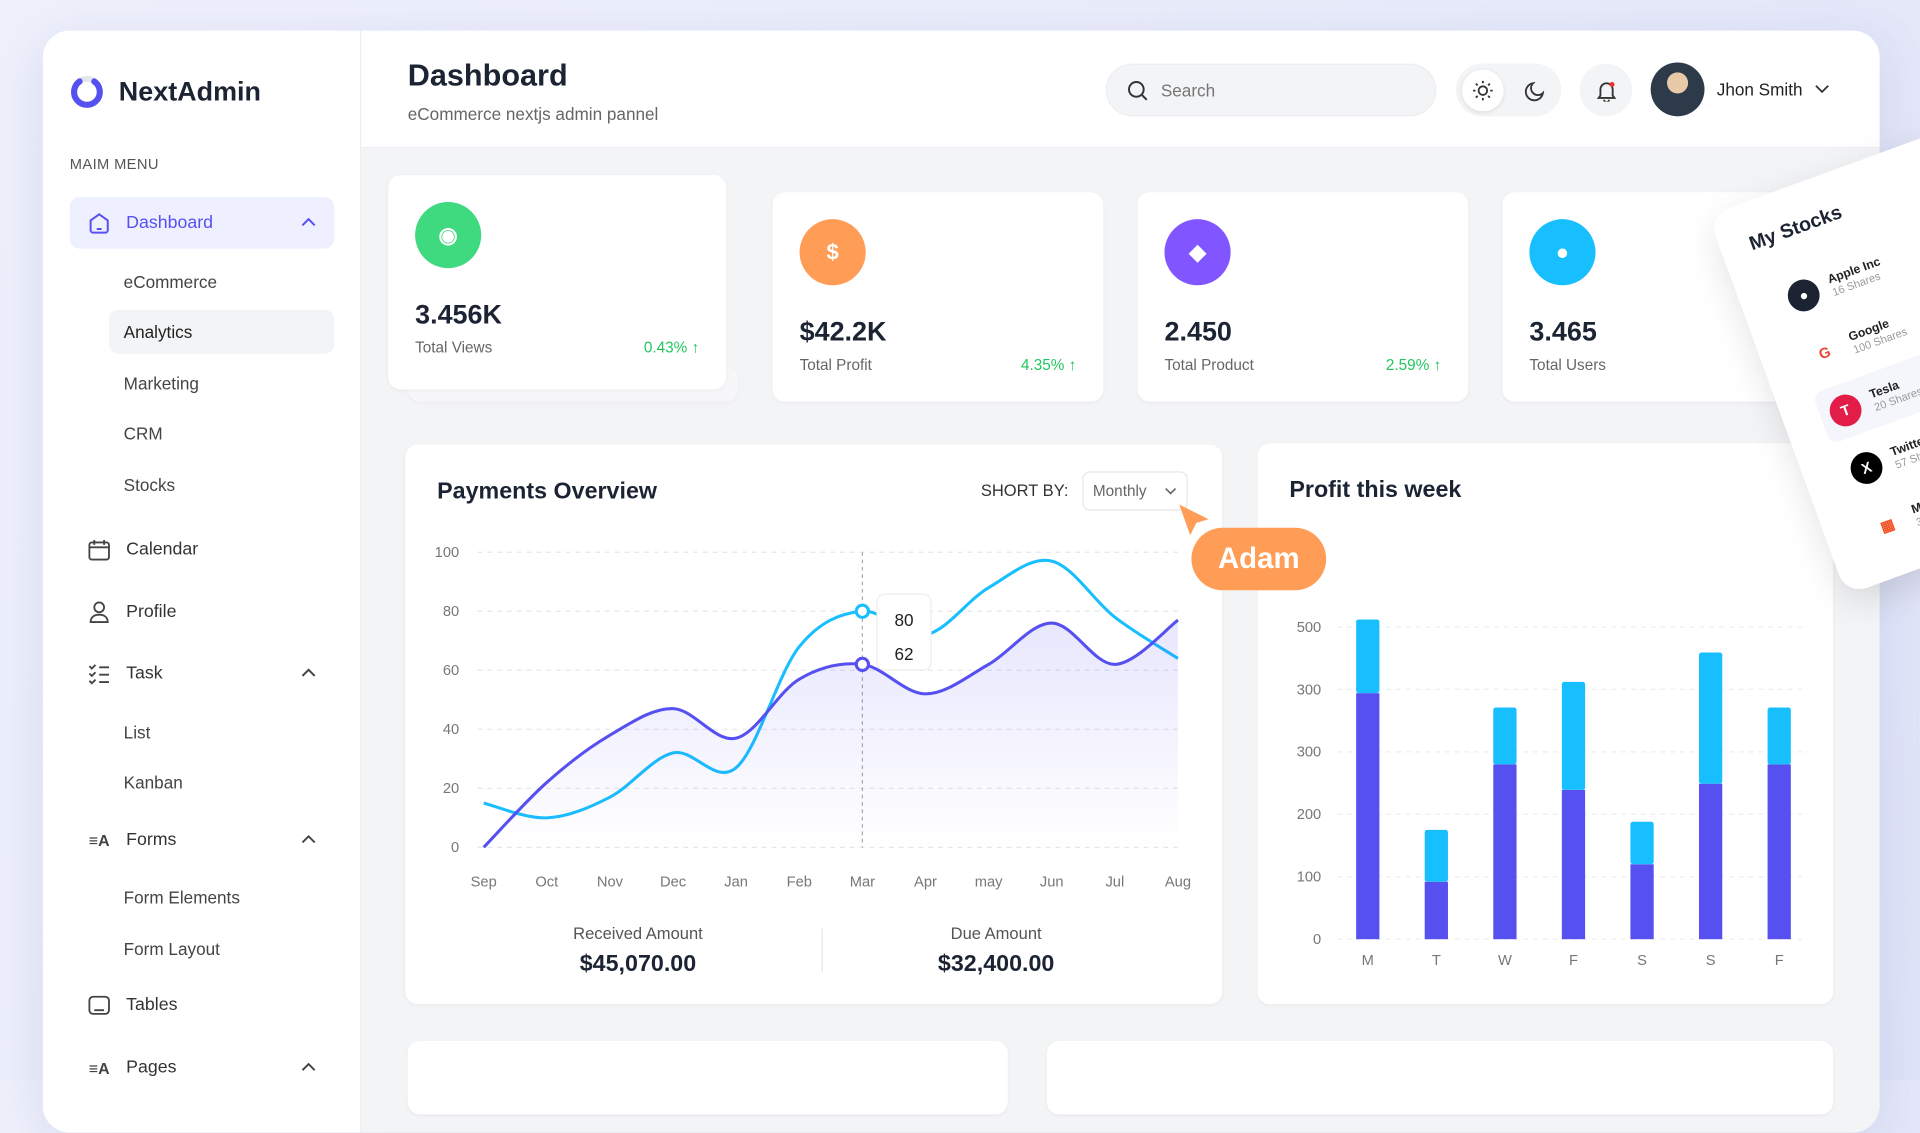  What do you see at coordinates (707, 1077) in the screenshot?
I see `bottom-card` at bounding box center [707, 1077].